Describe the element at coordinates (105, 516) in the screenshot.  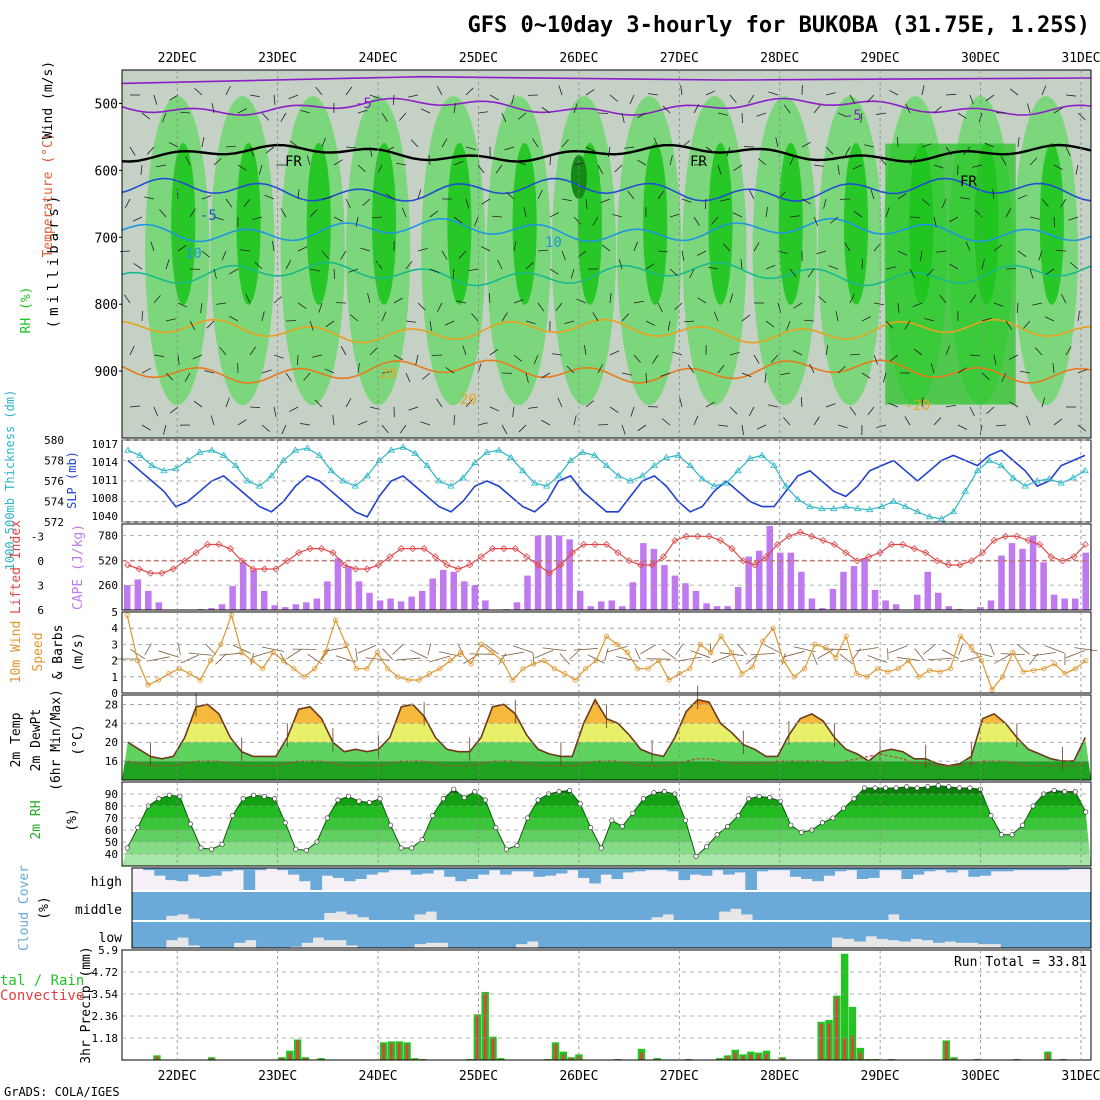
I see `slp-tick: 1040` at that location.